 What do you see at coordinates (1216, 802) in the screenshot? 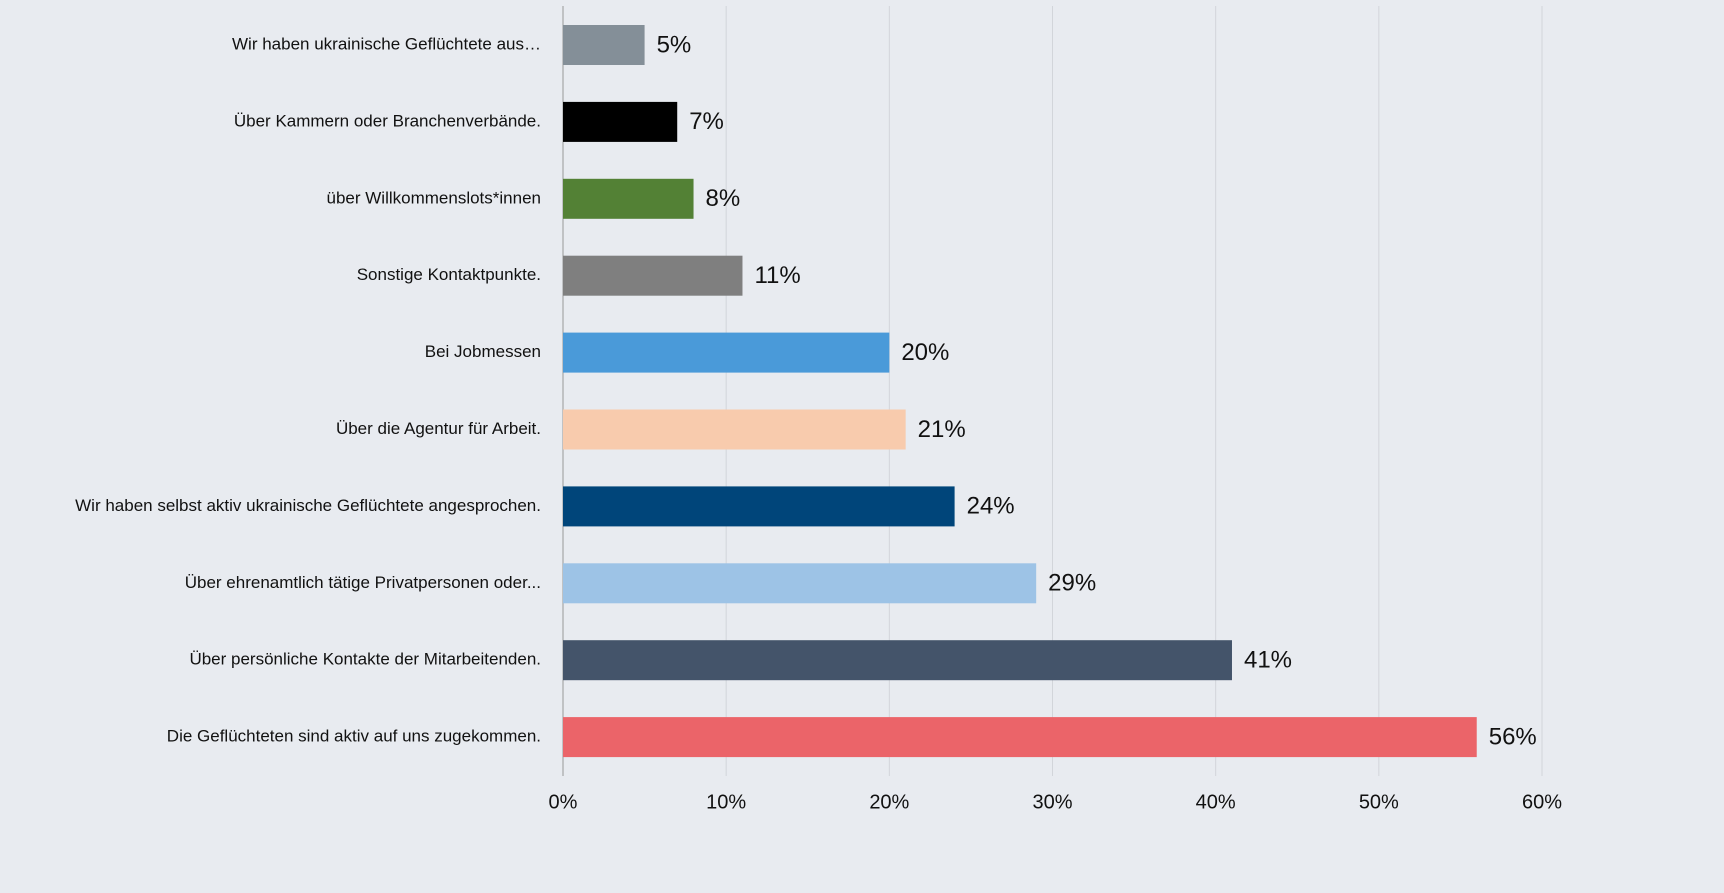
I see `x-tick-label: 40%` at bounding box center [1216, 802].